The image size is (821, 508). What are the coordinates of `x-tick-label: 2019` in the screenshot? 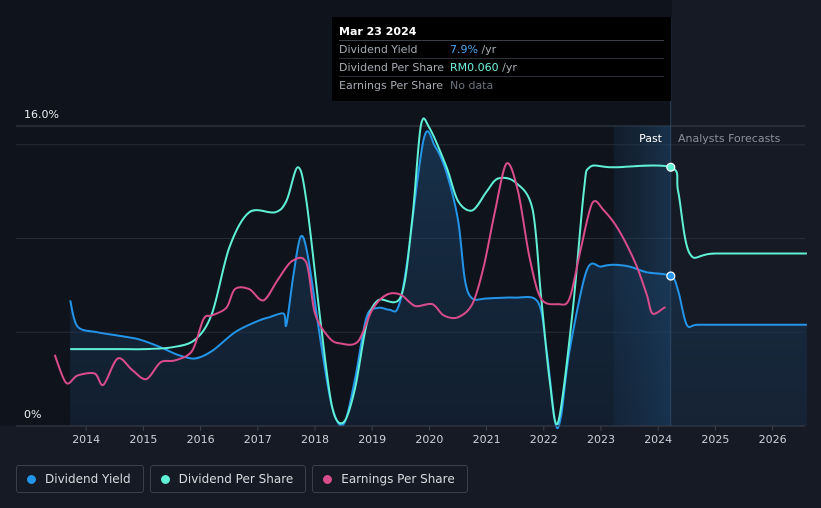 It's located at (372, 439).